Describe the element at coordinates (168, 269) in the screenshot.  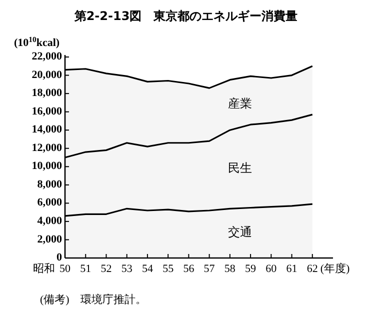
I see `x-tick-label: 55` at that location.